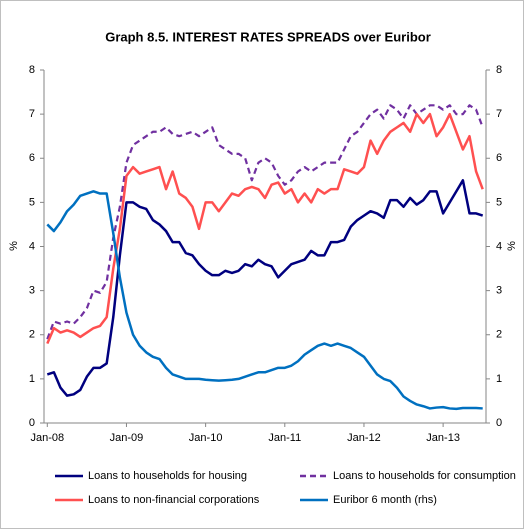 Image resolution: width=524 pixels, height=529 pixels. Describe the element at coordinates (32, 379) in the screenshot. I see `y-tick-label: 1` at that location.